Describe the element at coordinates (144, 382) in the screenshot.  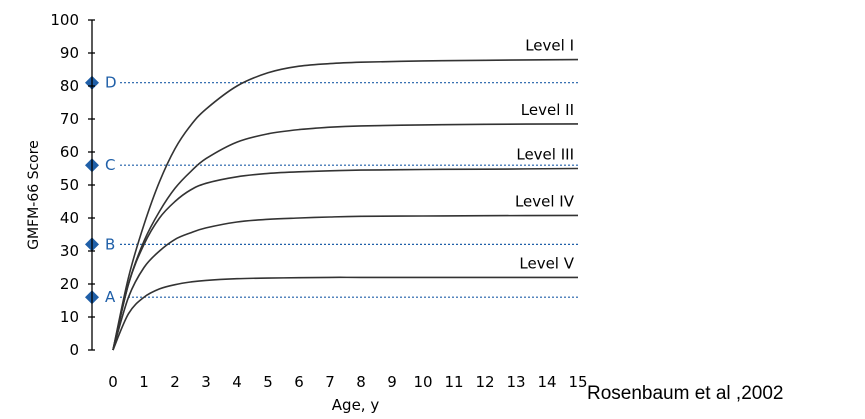
I see `x-tick-label-1: 1` at that location.